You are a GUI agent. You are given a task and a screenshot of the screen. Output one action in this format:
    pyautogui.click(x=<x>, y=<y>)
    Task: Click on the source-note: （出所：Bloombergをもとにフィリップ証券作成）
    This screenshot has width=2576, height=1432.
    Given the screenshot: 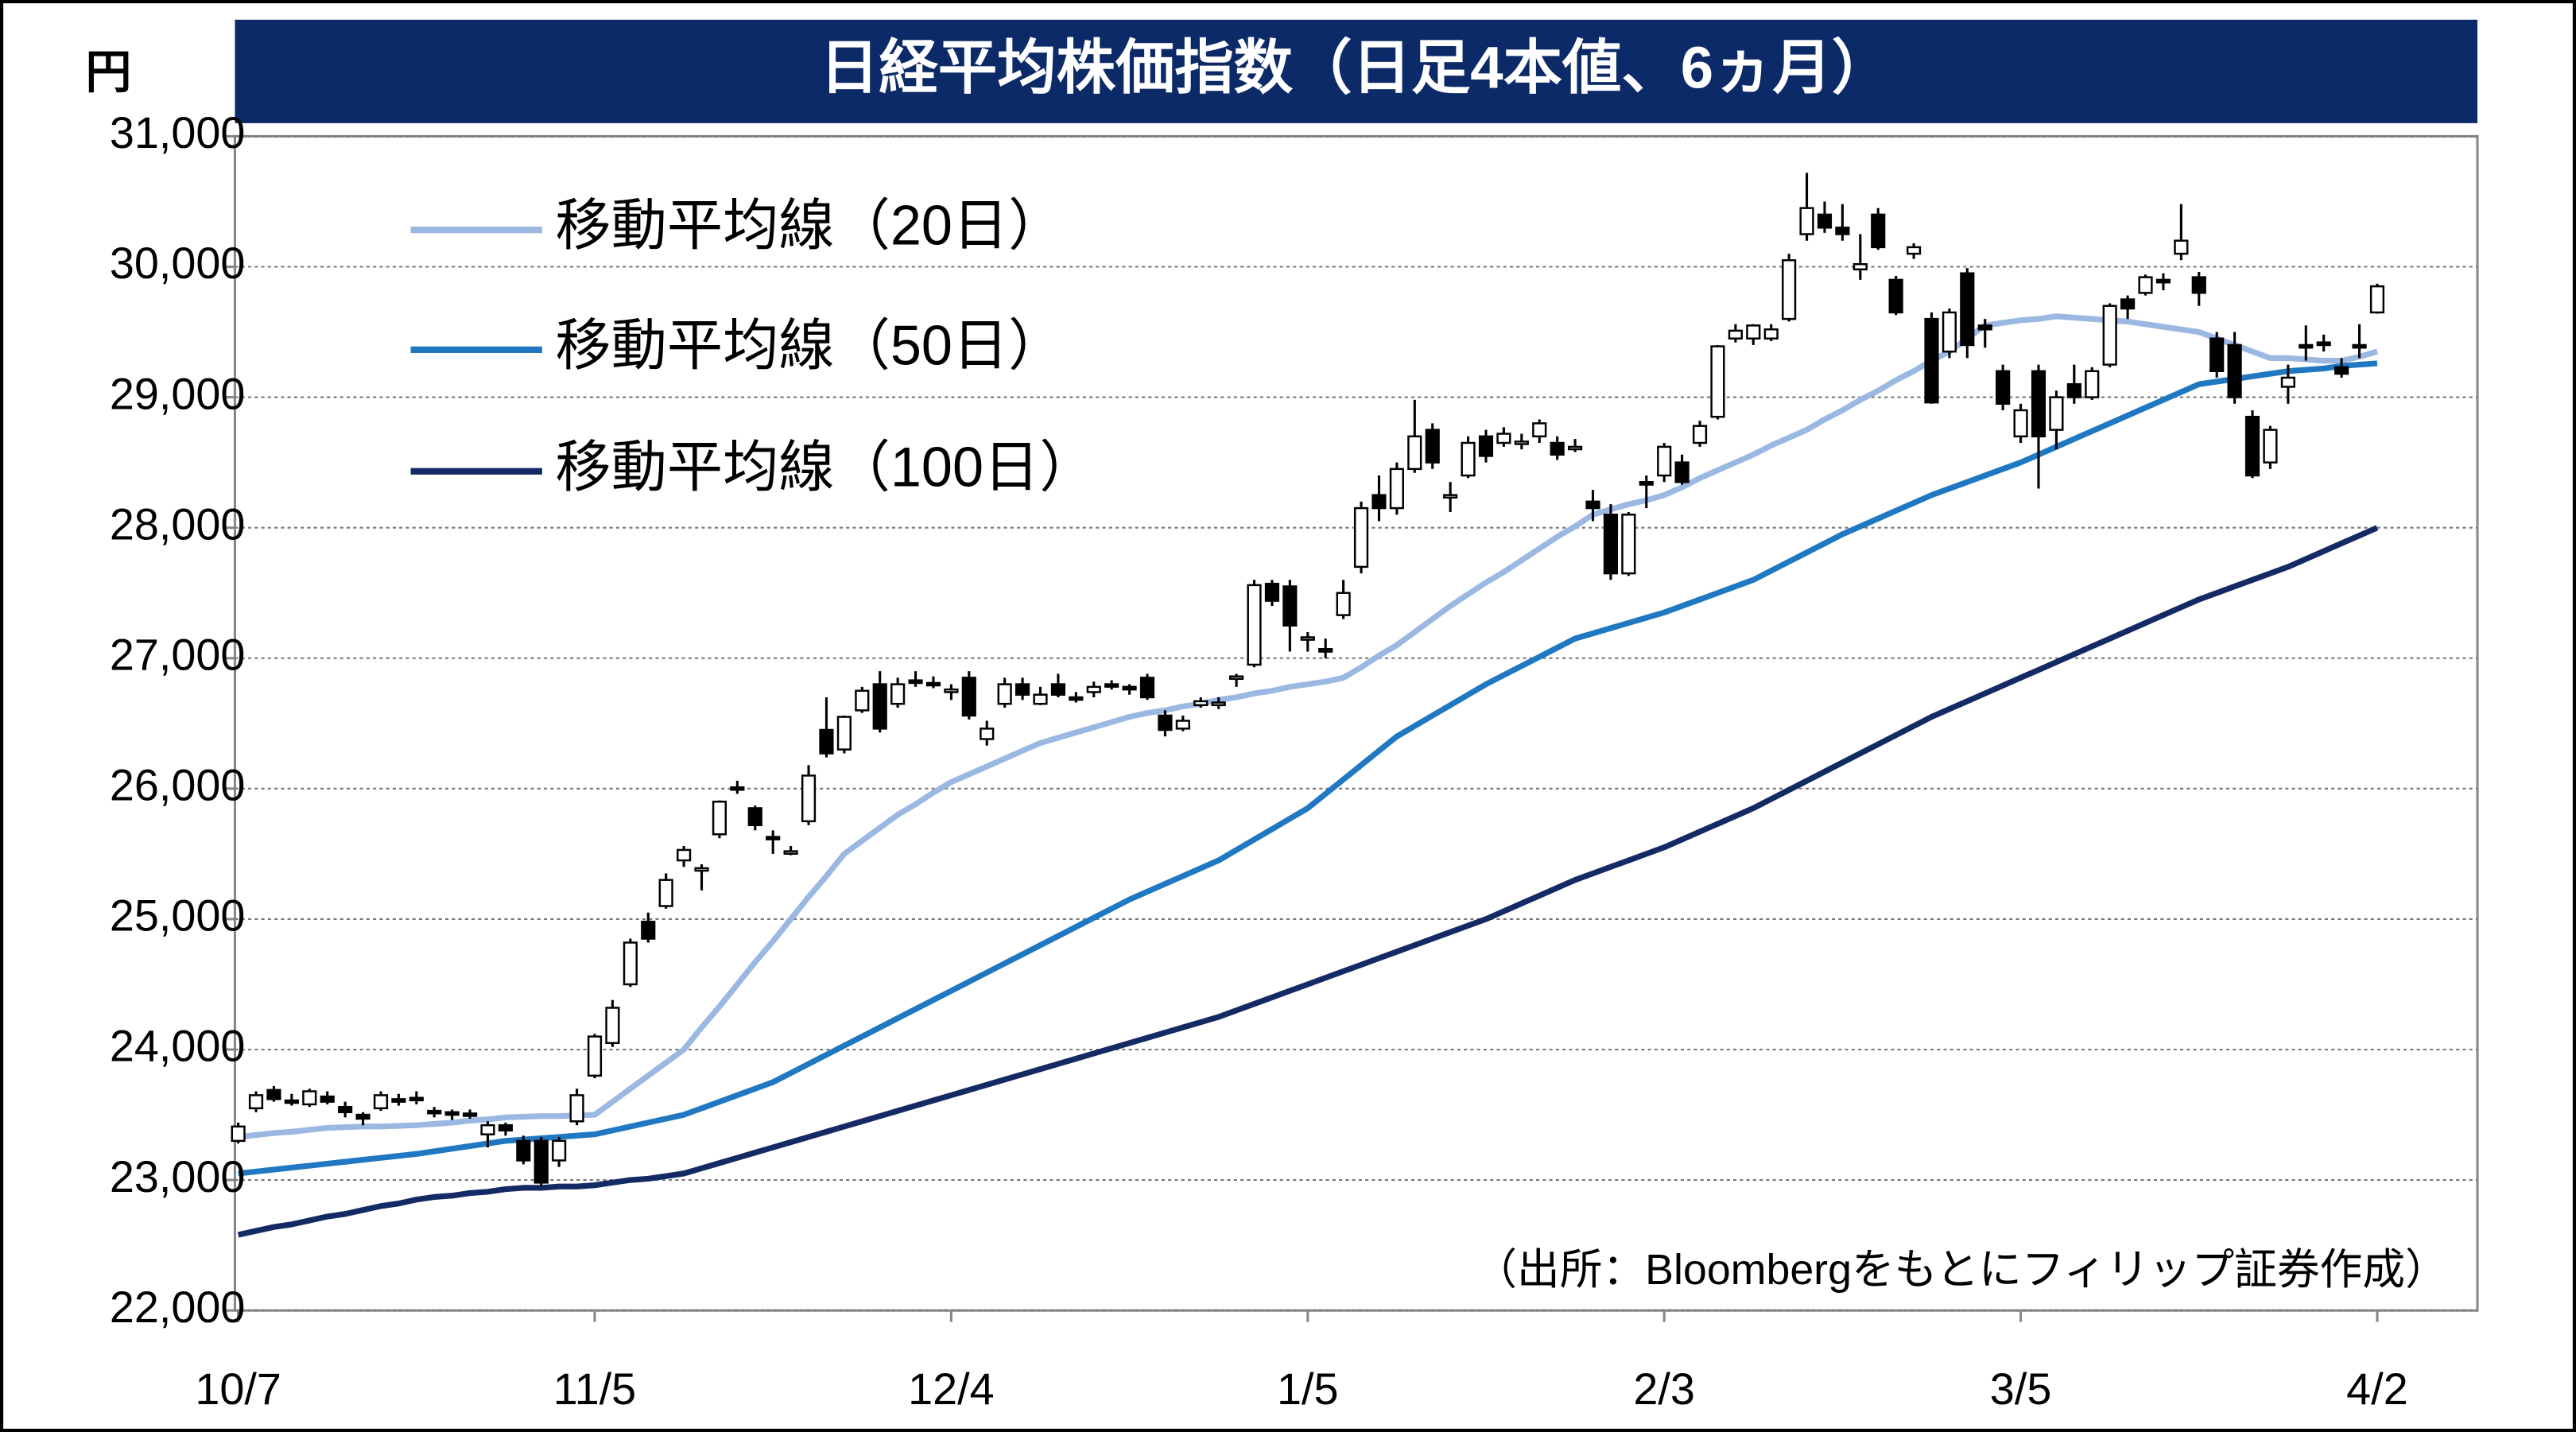 What is the action you would take?
    pyautogui.click(x=1961, y=1270)
    